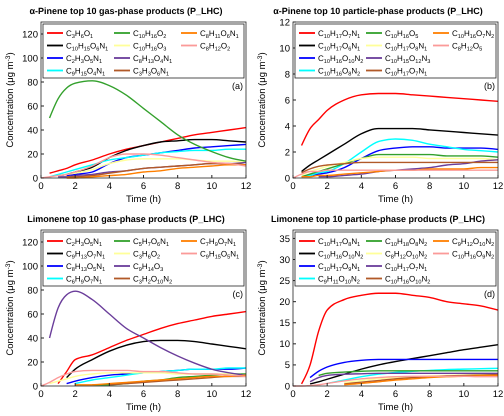  What do you see at coordinates (284, 239) in the screenshot?
I see `y-tick-label: 35` at bounding box center [284, 239].